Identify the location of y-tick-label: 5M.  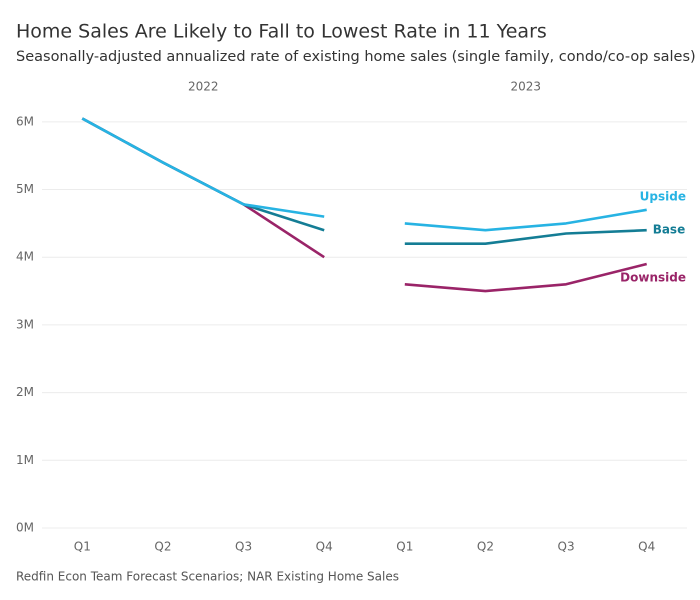
(25, 189).